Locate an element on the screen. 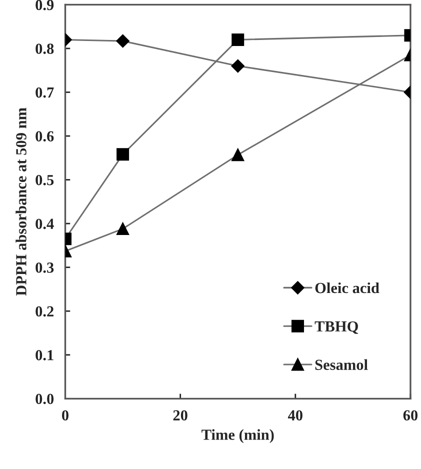 This screenshot has height=469, width=421. y-tick-label: 0.6 is located at coordinates (45, 136).